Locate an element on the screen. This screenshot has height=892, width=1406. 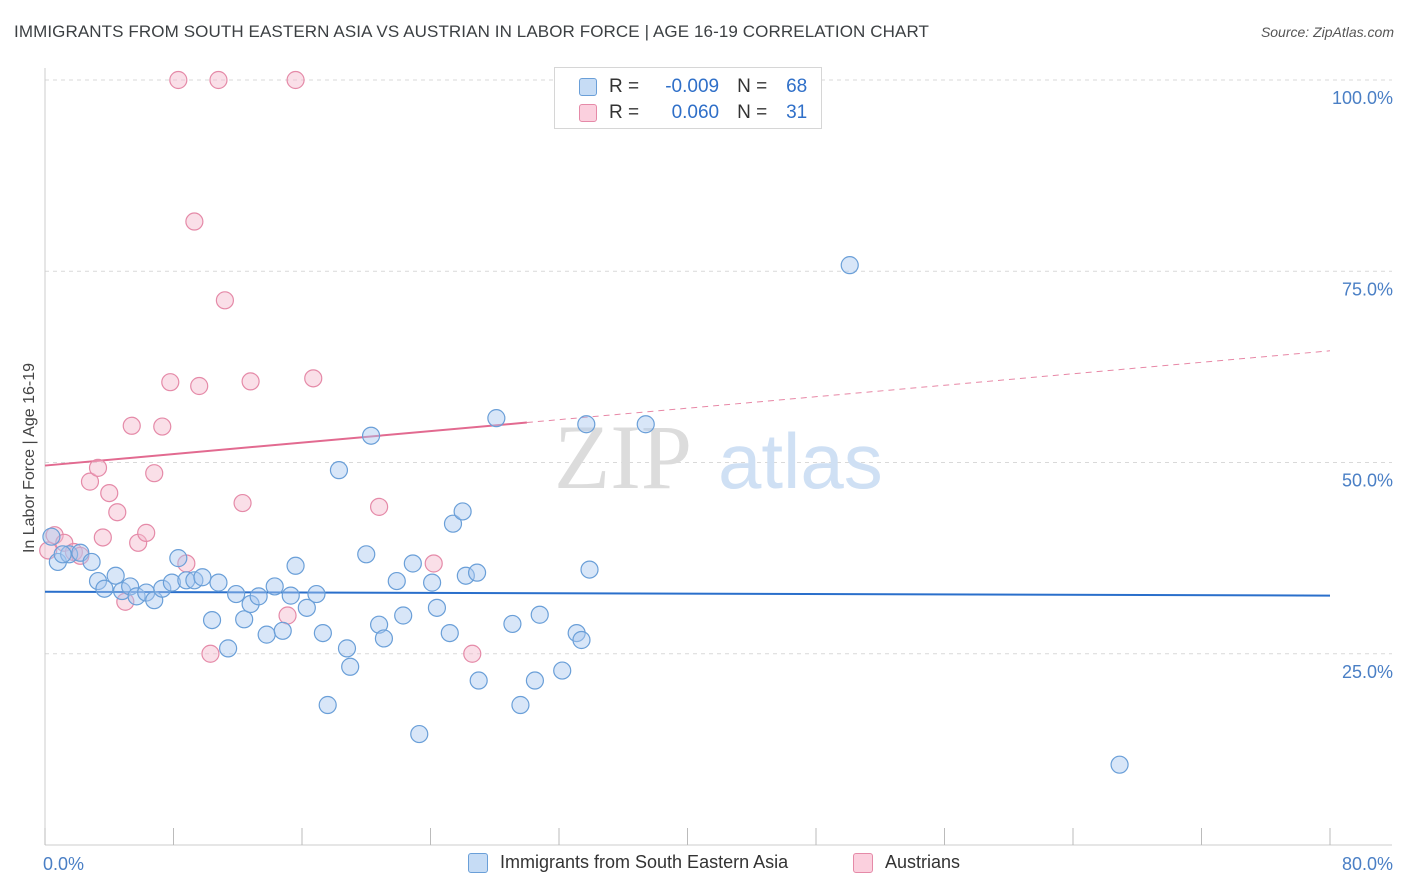
legend-n-value: 31 is located at coordinates (797, 112).